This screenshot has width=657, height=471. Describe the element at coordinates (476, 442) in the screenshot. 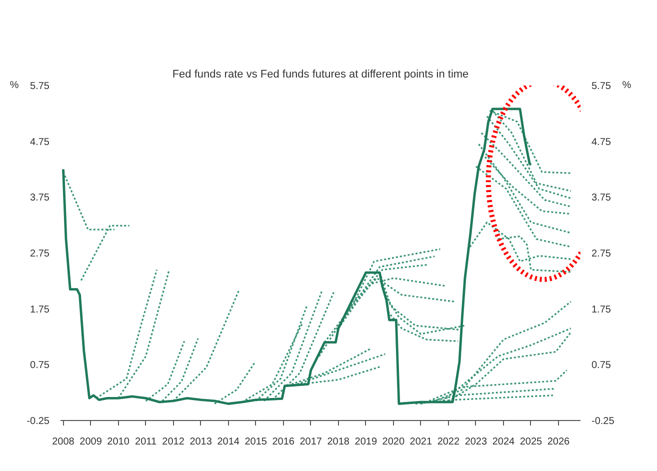

I see `x-tick-label: 2023` at that location.